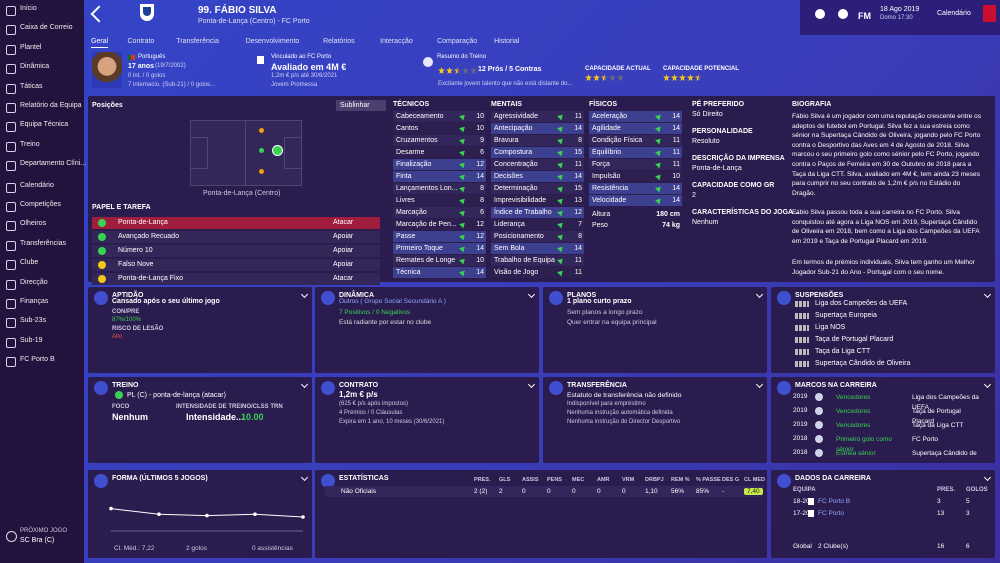 This screenshot has height=563, width=1000. Describe the element at coordinates (457, 41) in the screenshot. I see `tab: Comparação` at that location.